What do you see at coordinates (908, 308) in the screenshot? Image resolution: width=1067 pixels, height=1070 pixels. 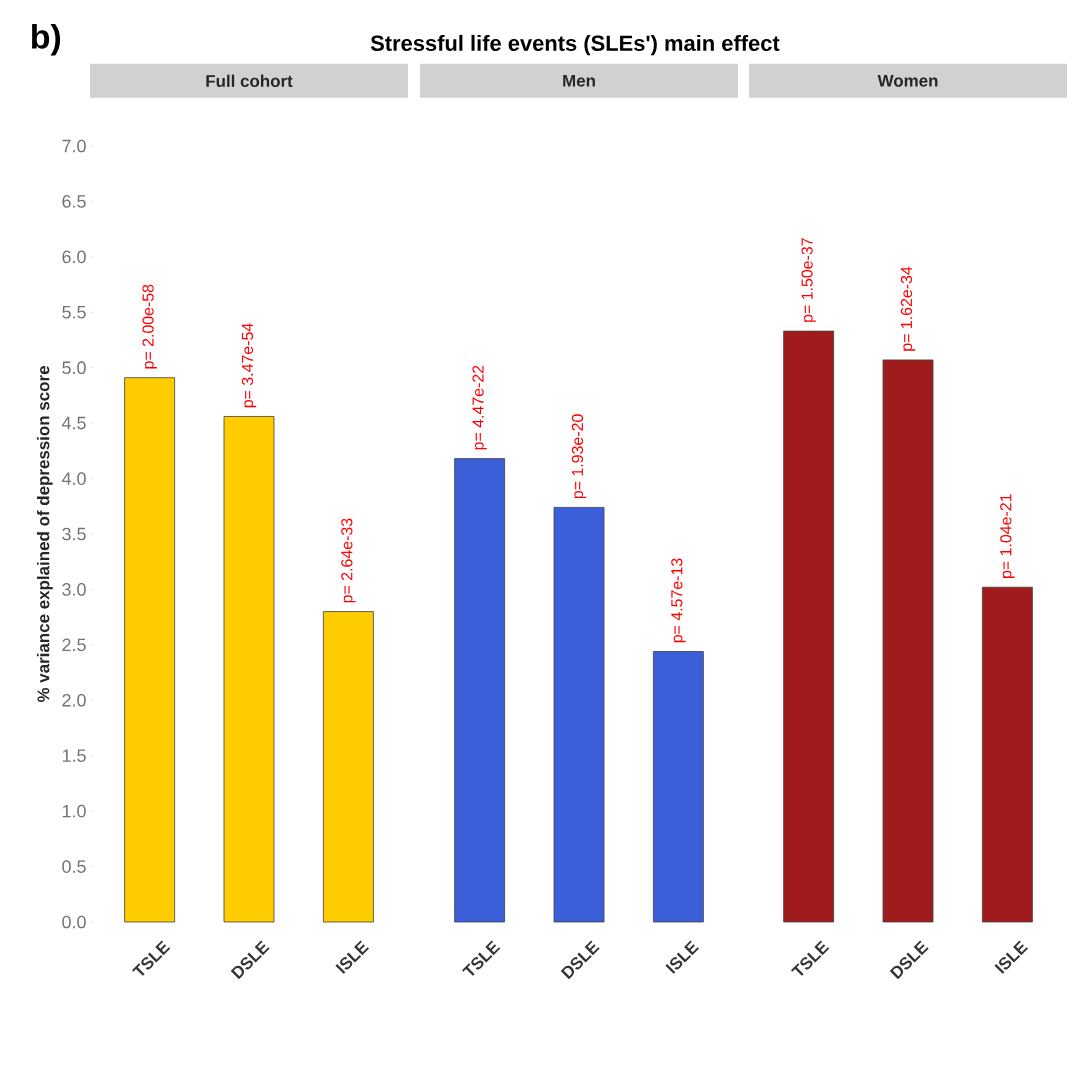 I see `data-label: p= 1.62e-34` at bounding box center [908, 308].